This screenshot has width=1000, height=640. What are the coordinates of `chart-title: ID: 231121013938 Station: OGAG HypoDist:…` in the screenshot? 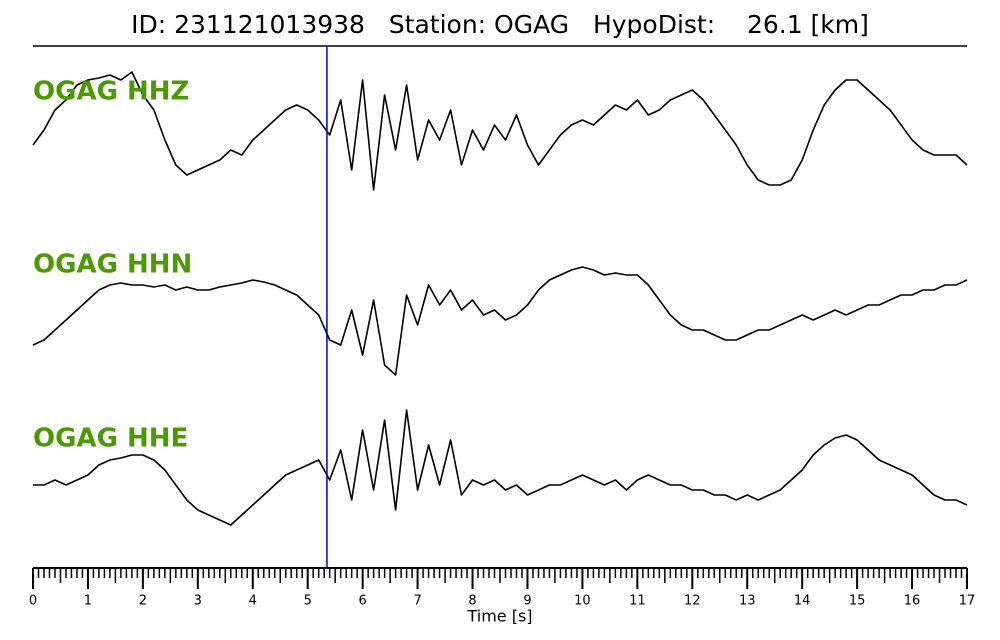 It's located at (500, 24).